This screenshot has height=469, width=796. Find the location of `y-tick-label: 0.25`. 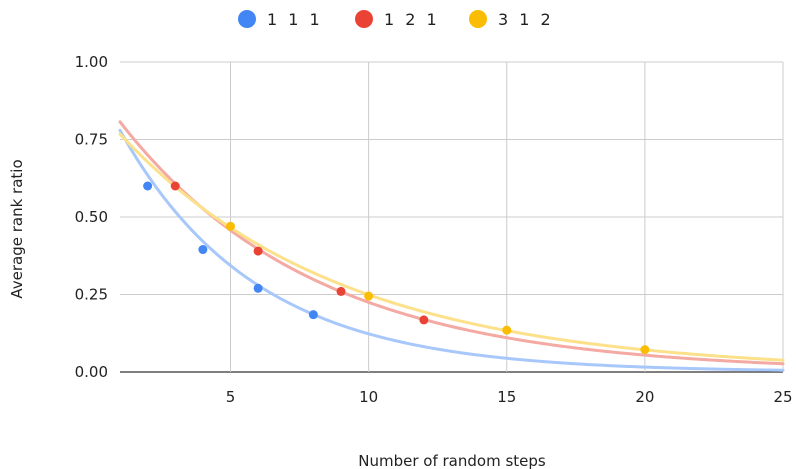

y-tick-label: 0.25 is located at coordinates (91, 295).